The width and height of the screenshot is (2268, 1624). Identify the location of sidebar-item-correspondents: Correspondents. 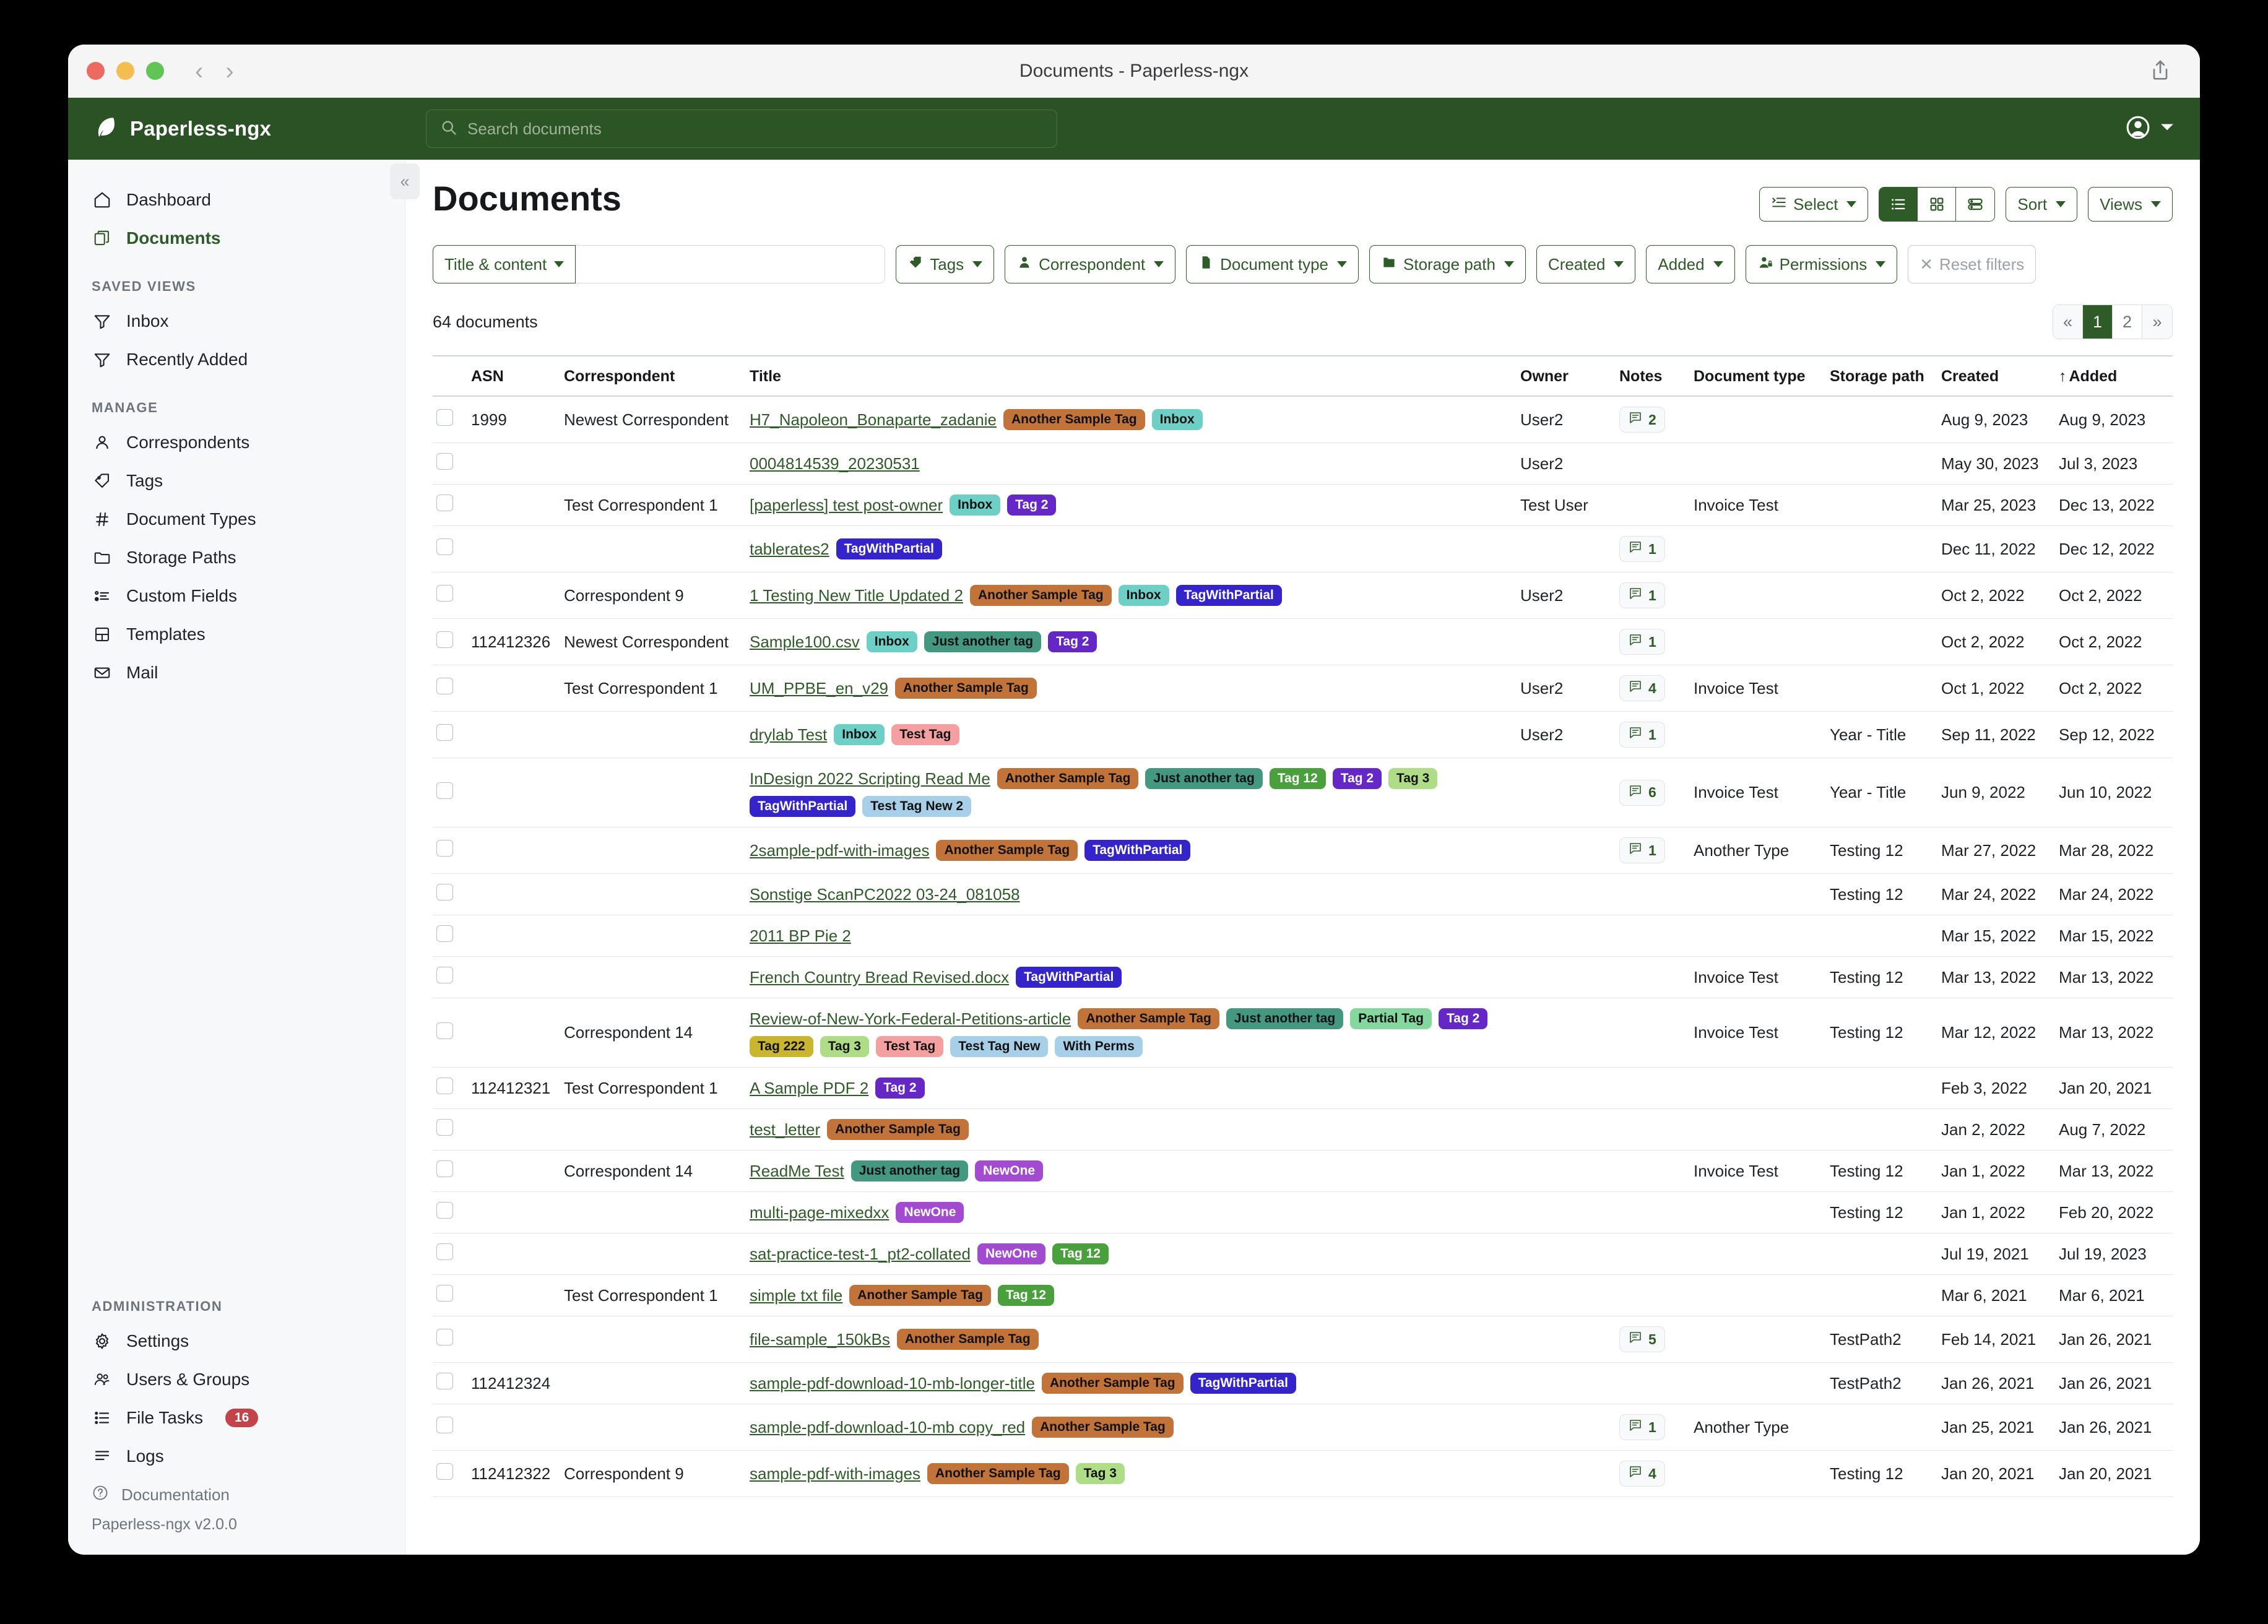
(236, 442).